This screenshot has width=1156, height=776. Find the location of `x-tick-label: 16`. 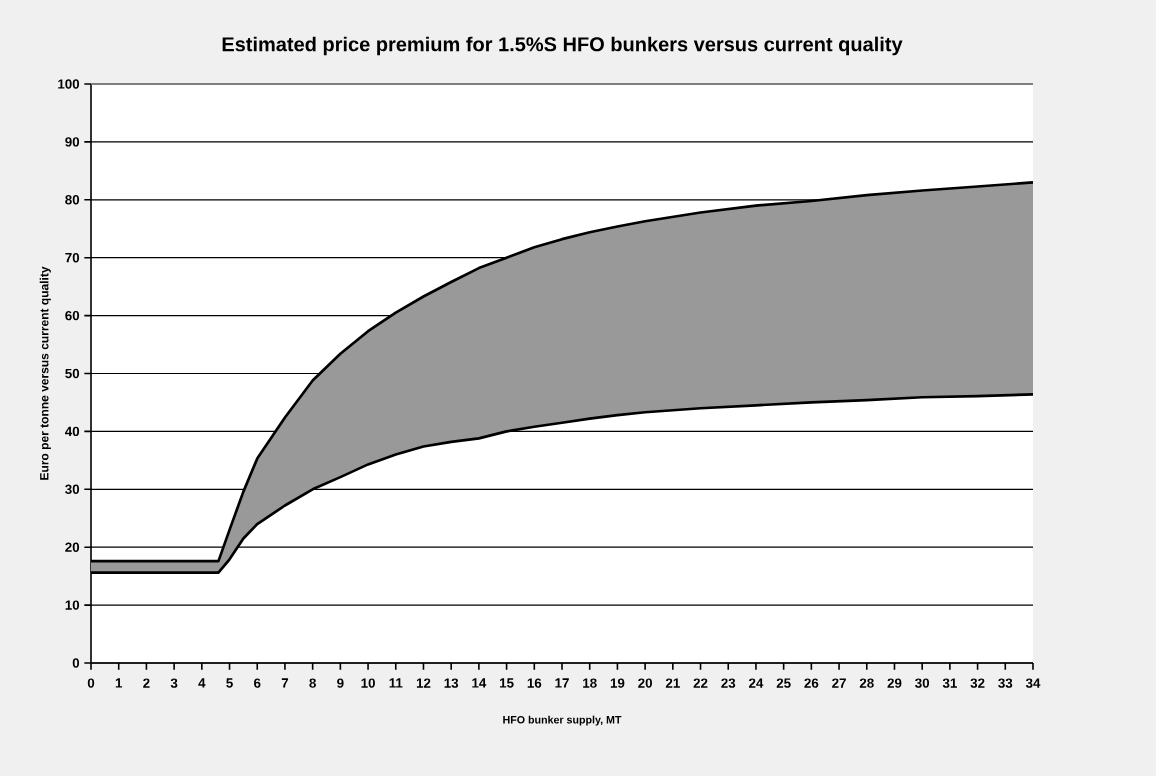

x-tick-label: 16 is located at coordinates (534, 683).